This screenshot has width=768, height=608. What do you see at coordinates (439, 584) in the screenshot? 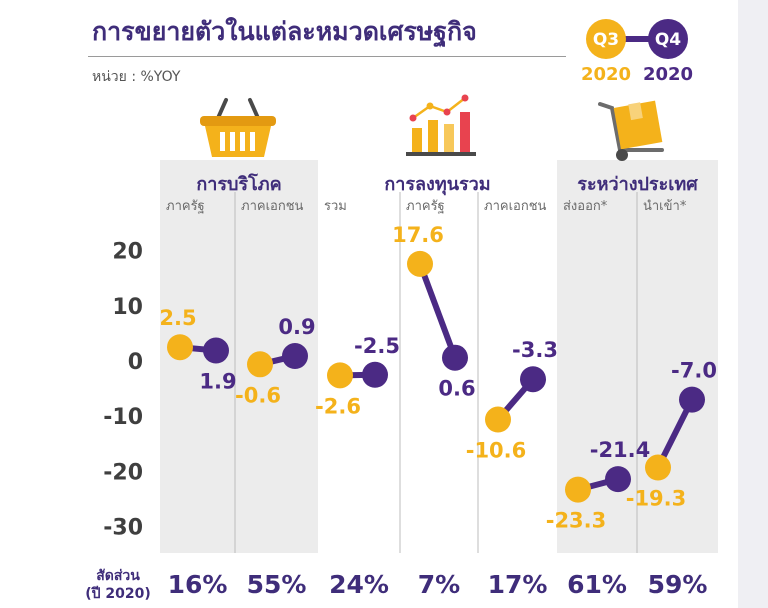
I see `share-value-3: 7%` at bounding box center [439, 584].